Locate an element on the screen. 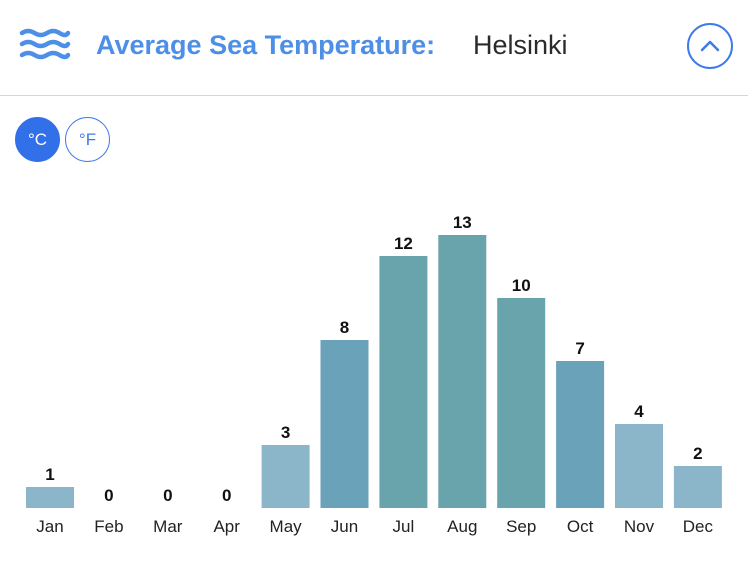 The image size is (748, 576). month-label: Jan is located at coordinates (49, 526).